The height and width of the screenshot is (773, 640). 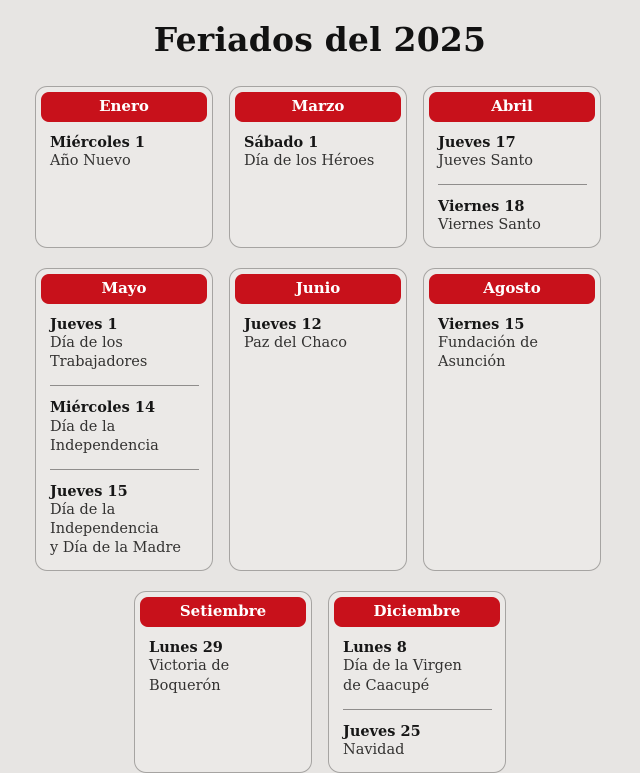 I want to click on month-header: Abril, so click(x=512, y=106).